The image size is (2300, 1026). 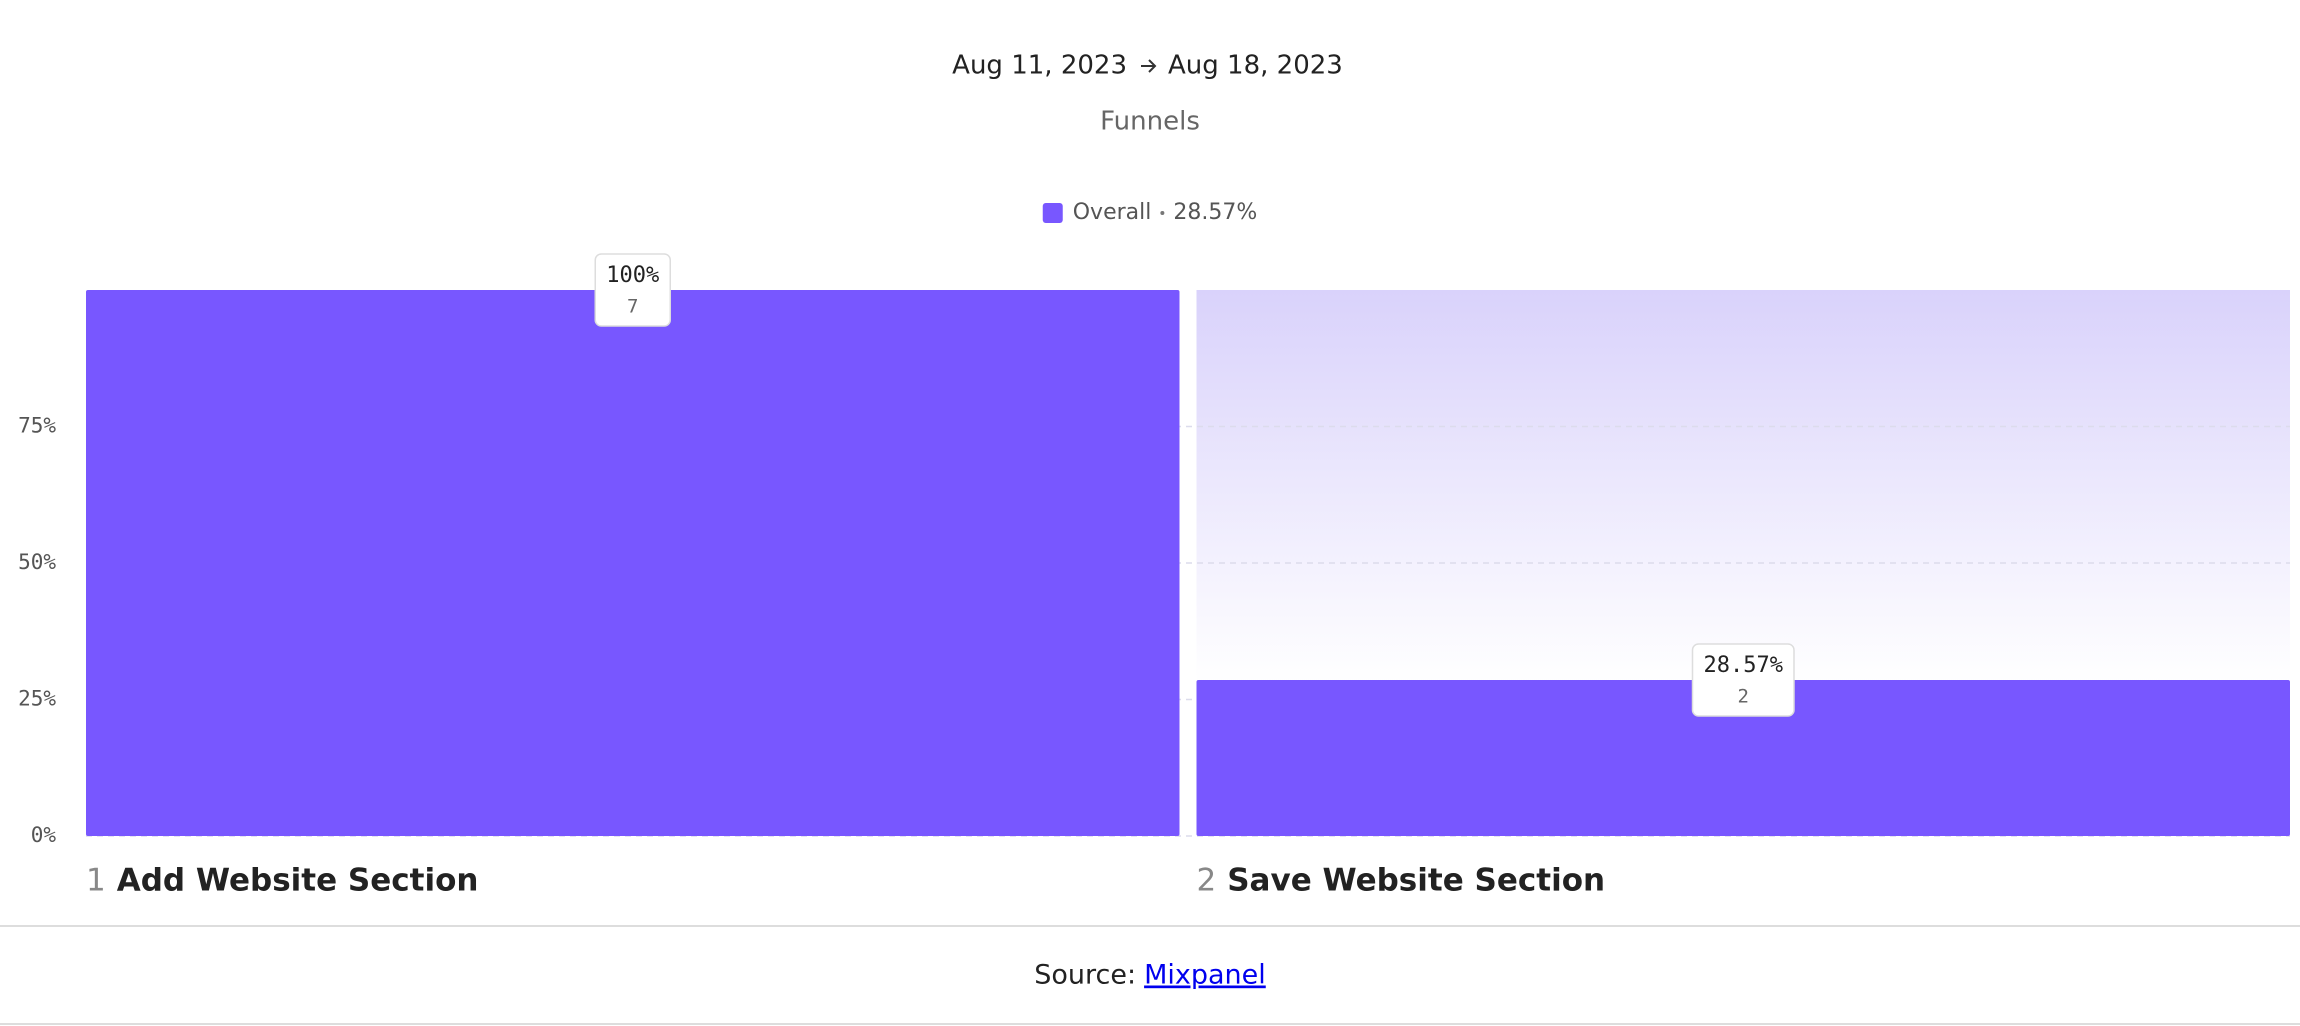 I want to click on step-number: 1, so click(x=96, y=881).